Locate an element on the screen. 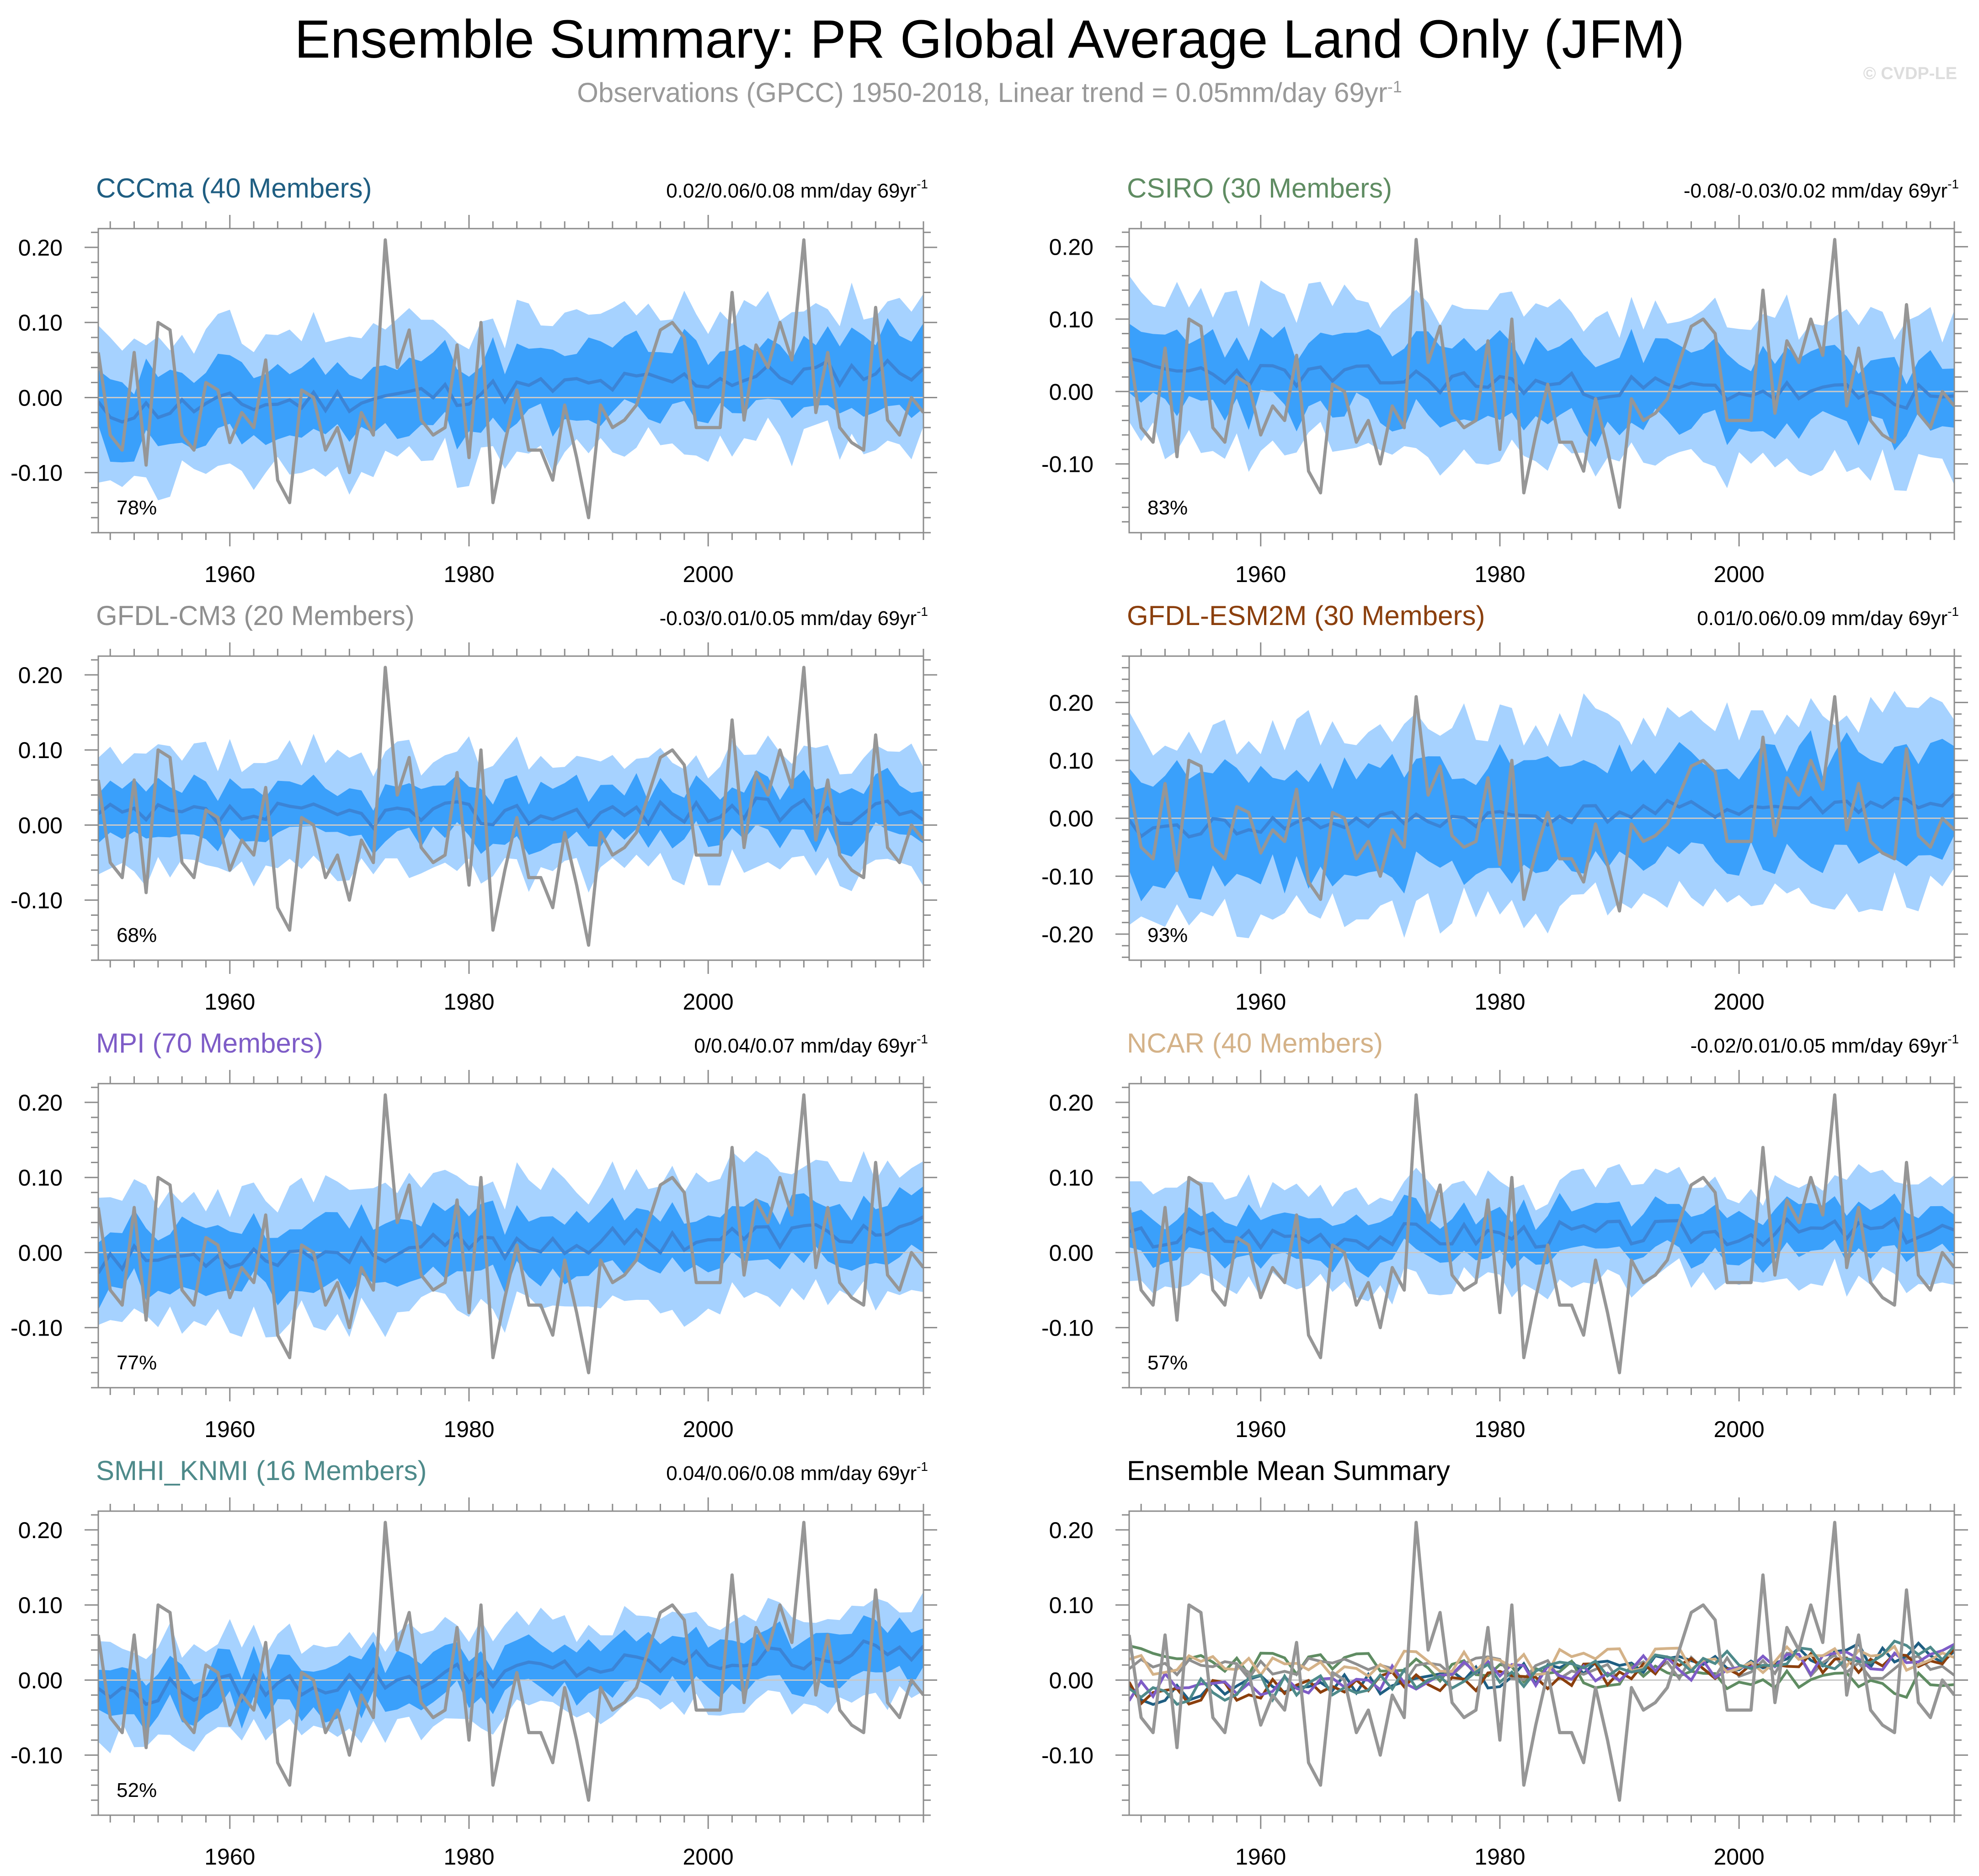 Image resolution: width=1979 pixels, height=1876 pixels. trend-text: 0/0.04/0.07 mm/day 69yr is located at coordinates (805, 1046).